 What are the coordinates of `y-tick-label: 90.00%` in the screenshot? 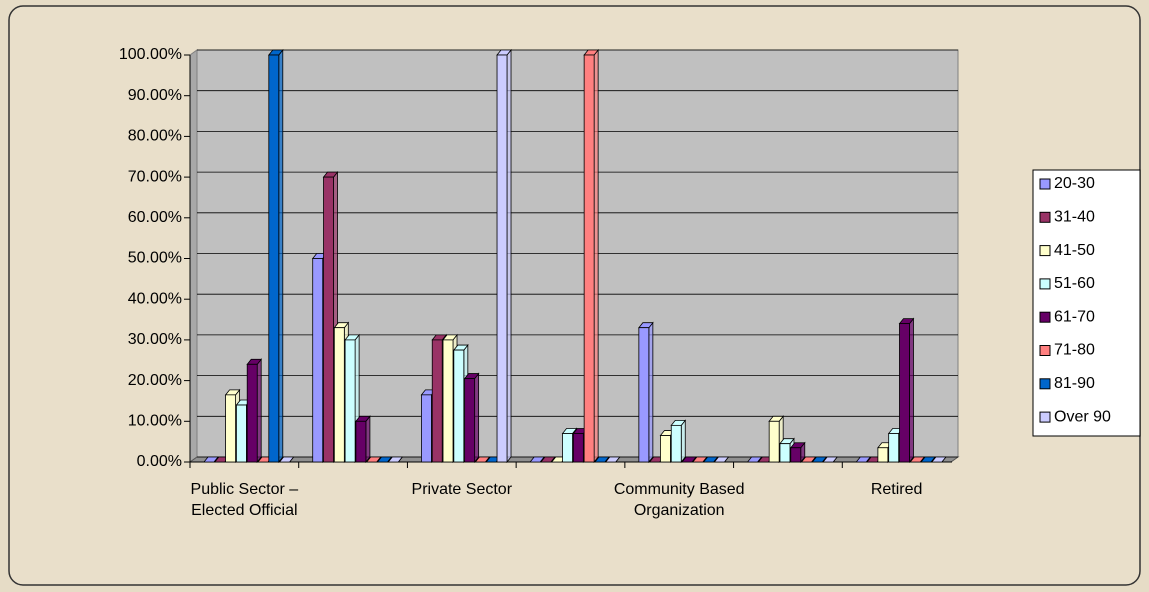 It's located at (155, 95).